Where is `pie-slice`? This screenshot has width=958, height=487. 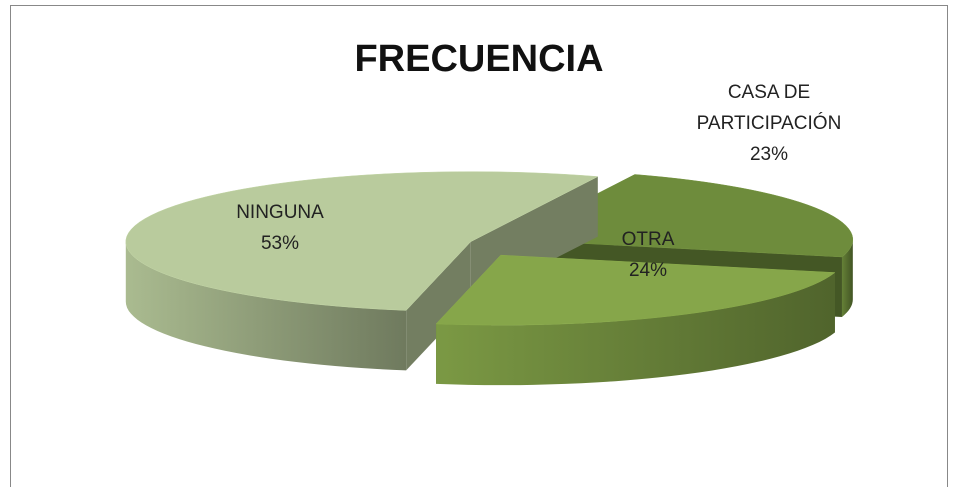
pie-slice is located at coordinates (635, 320).